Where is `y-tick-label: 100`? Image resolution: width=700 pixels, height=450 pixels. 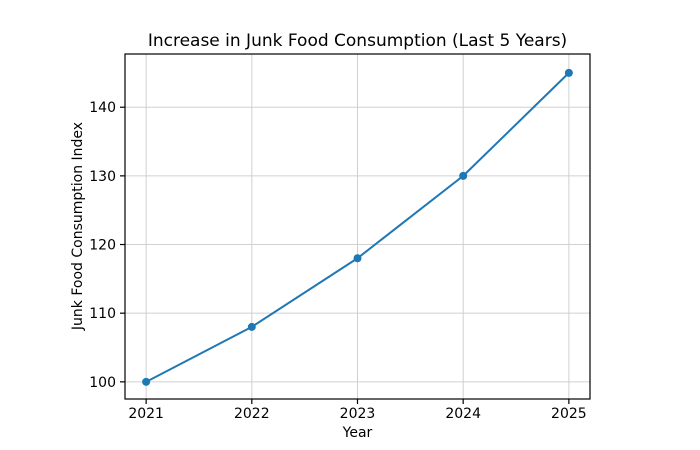 y-tick-label: 100 is located at coordinates (102, 383).